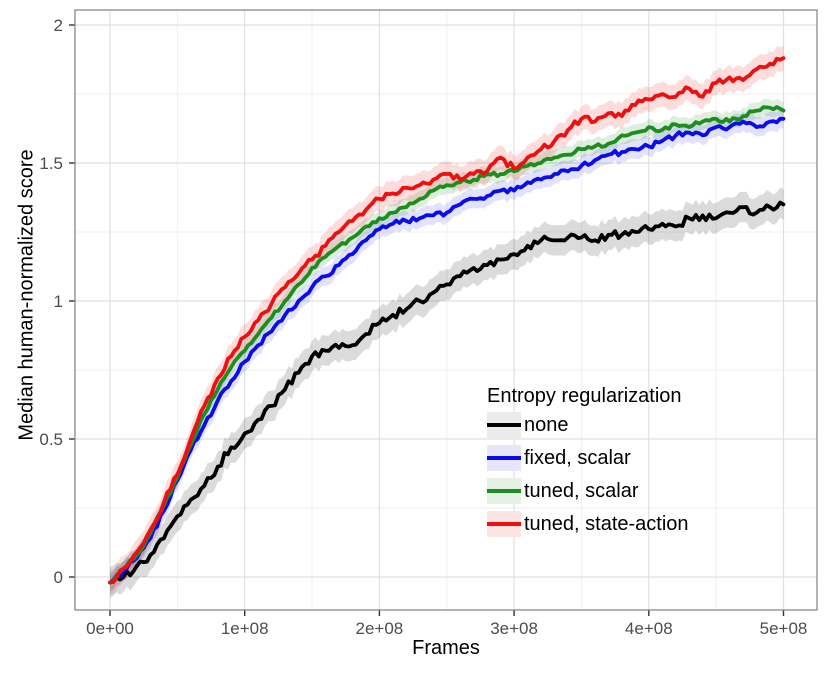 This screenshot has width=828, height=679. What do you see at coordinates (446, 648) in the screenshot?
I see `x-axis-title: Frames` at bounding box center [446, 648].